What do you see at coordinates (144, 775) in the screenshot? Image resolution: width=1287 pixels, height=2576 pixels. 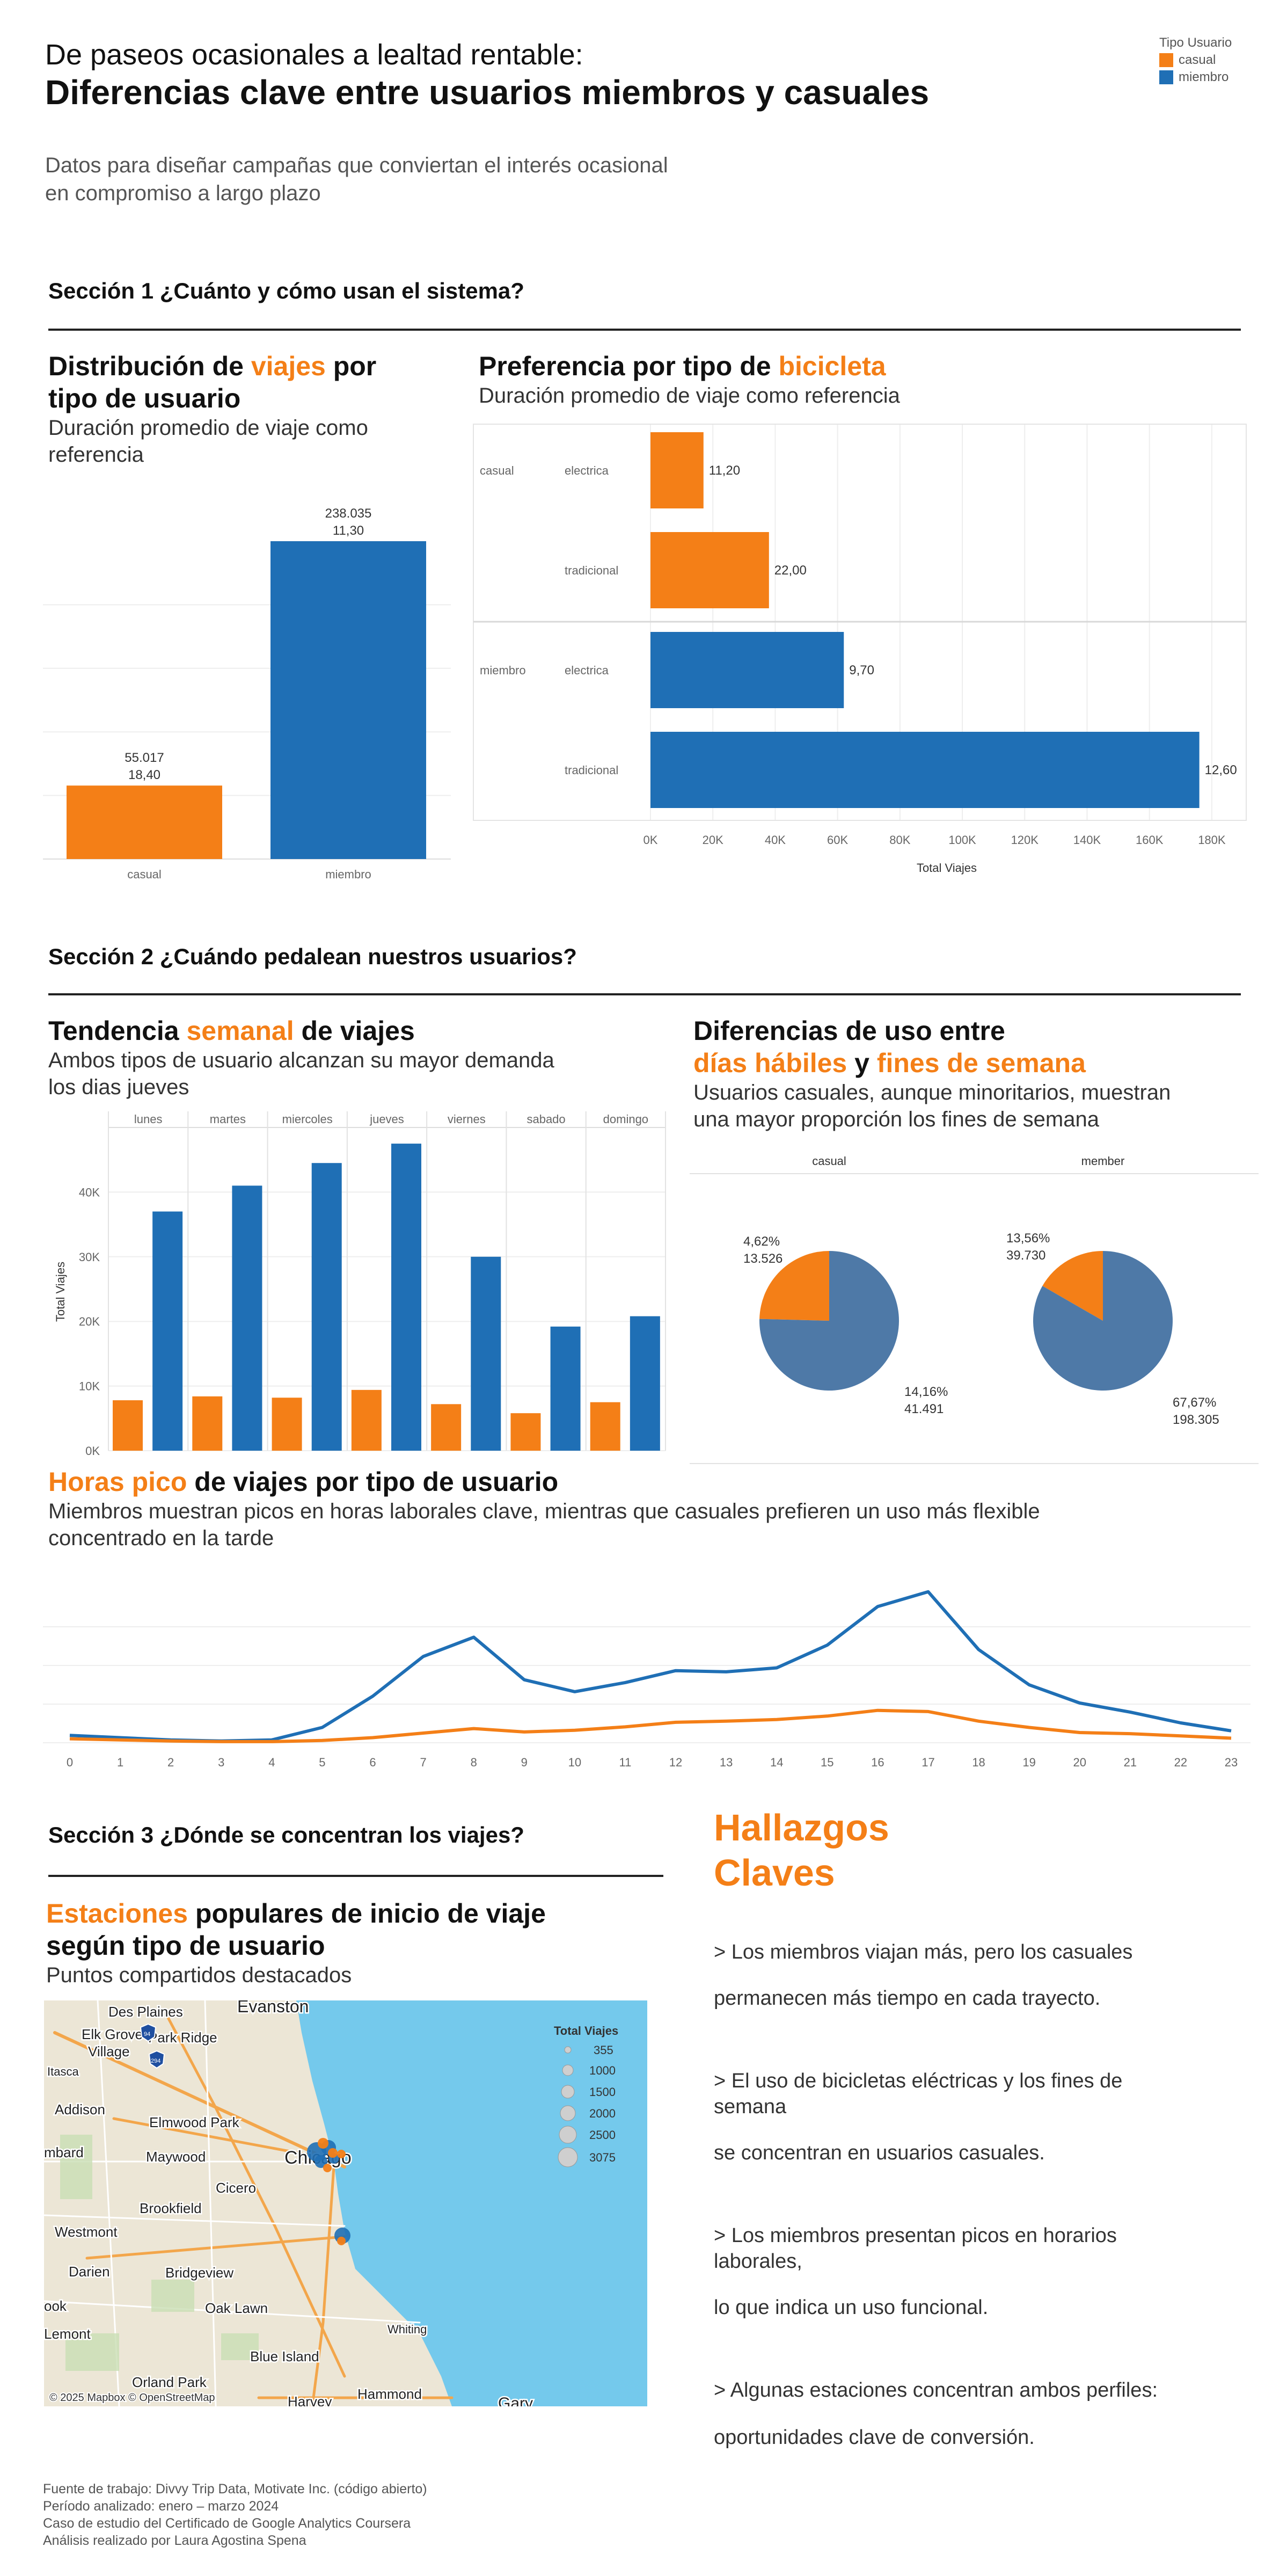 I see `data-label-duration: 18,40` at bounding box center [144, 775].